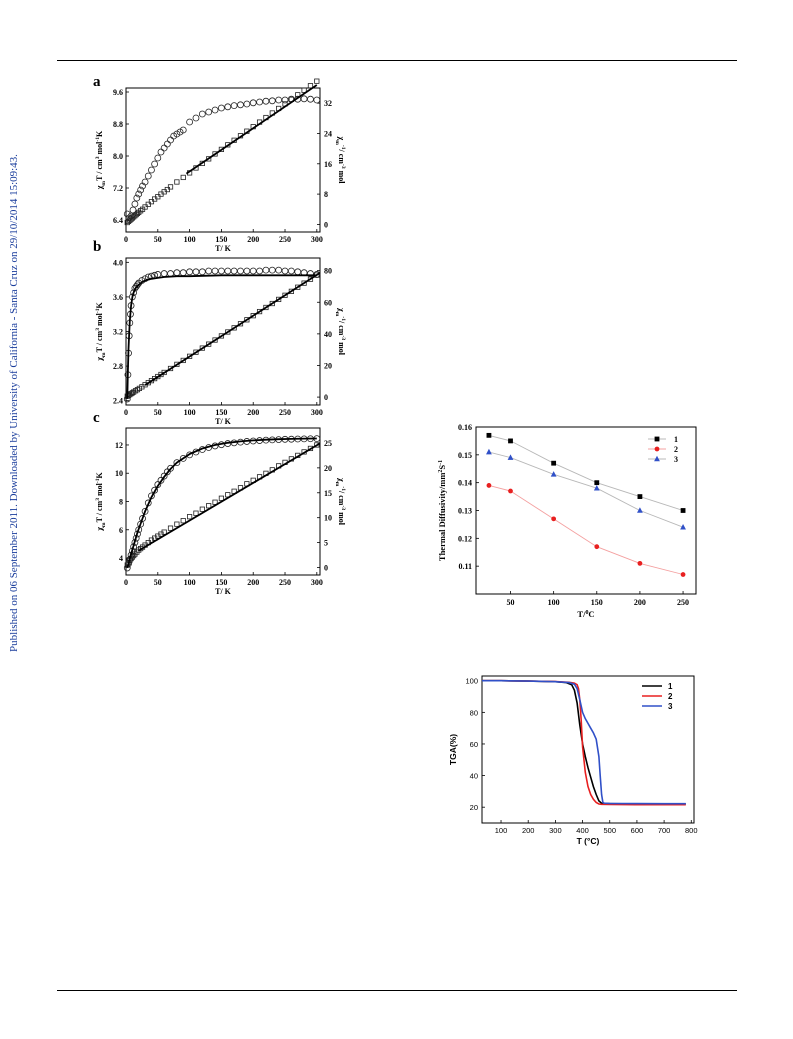  I want to click on x-tick-label: 300, so click(317, 412).